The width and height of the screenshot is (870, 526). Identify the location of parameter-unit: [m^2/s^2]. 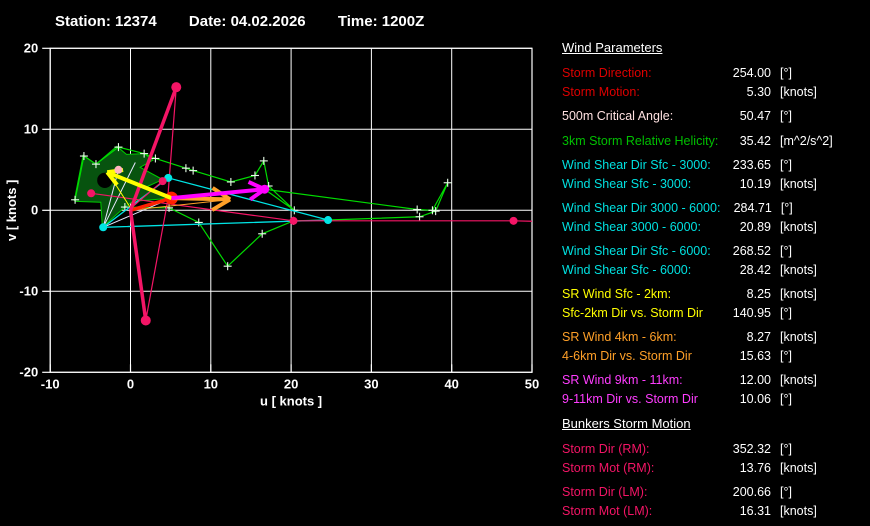
(806, 140).